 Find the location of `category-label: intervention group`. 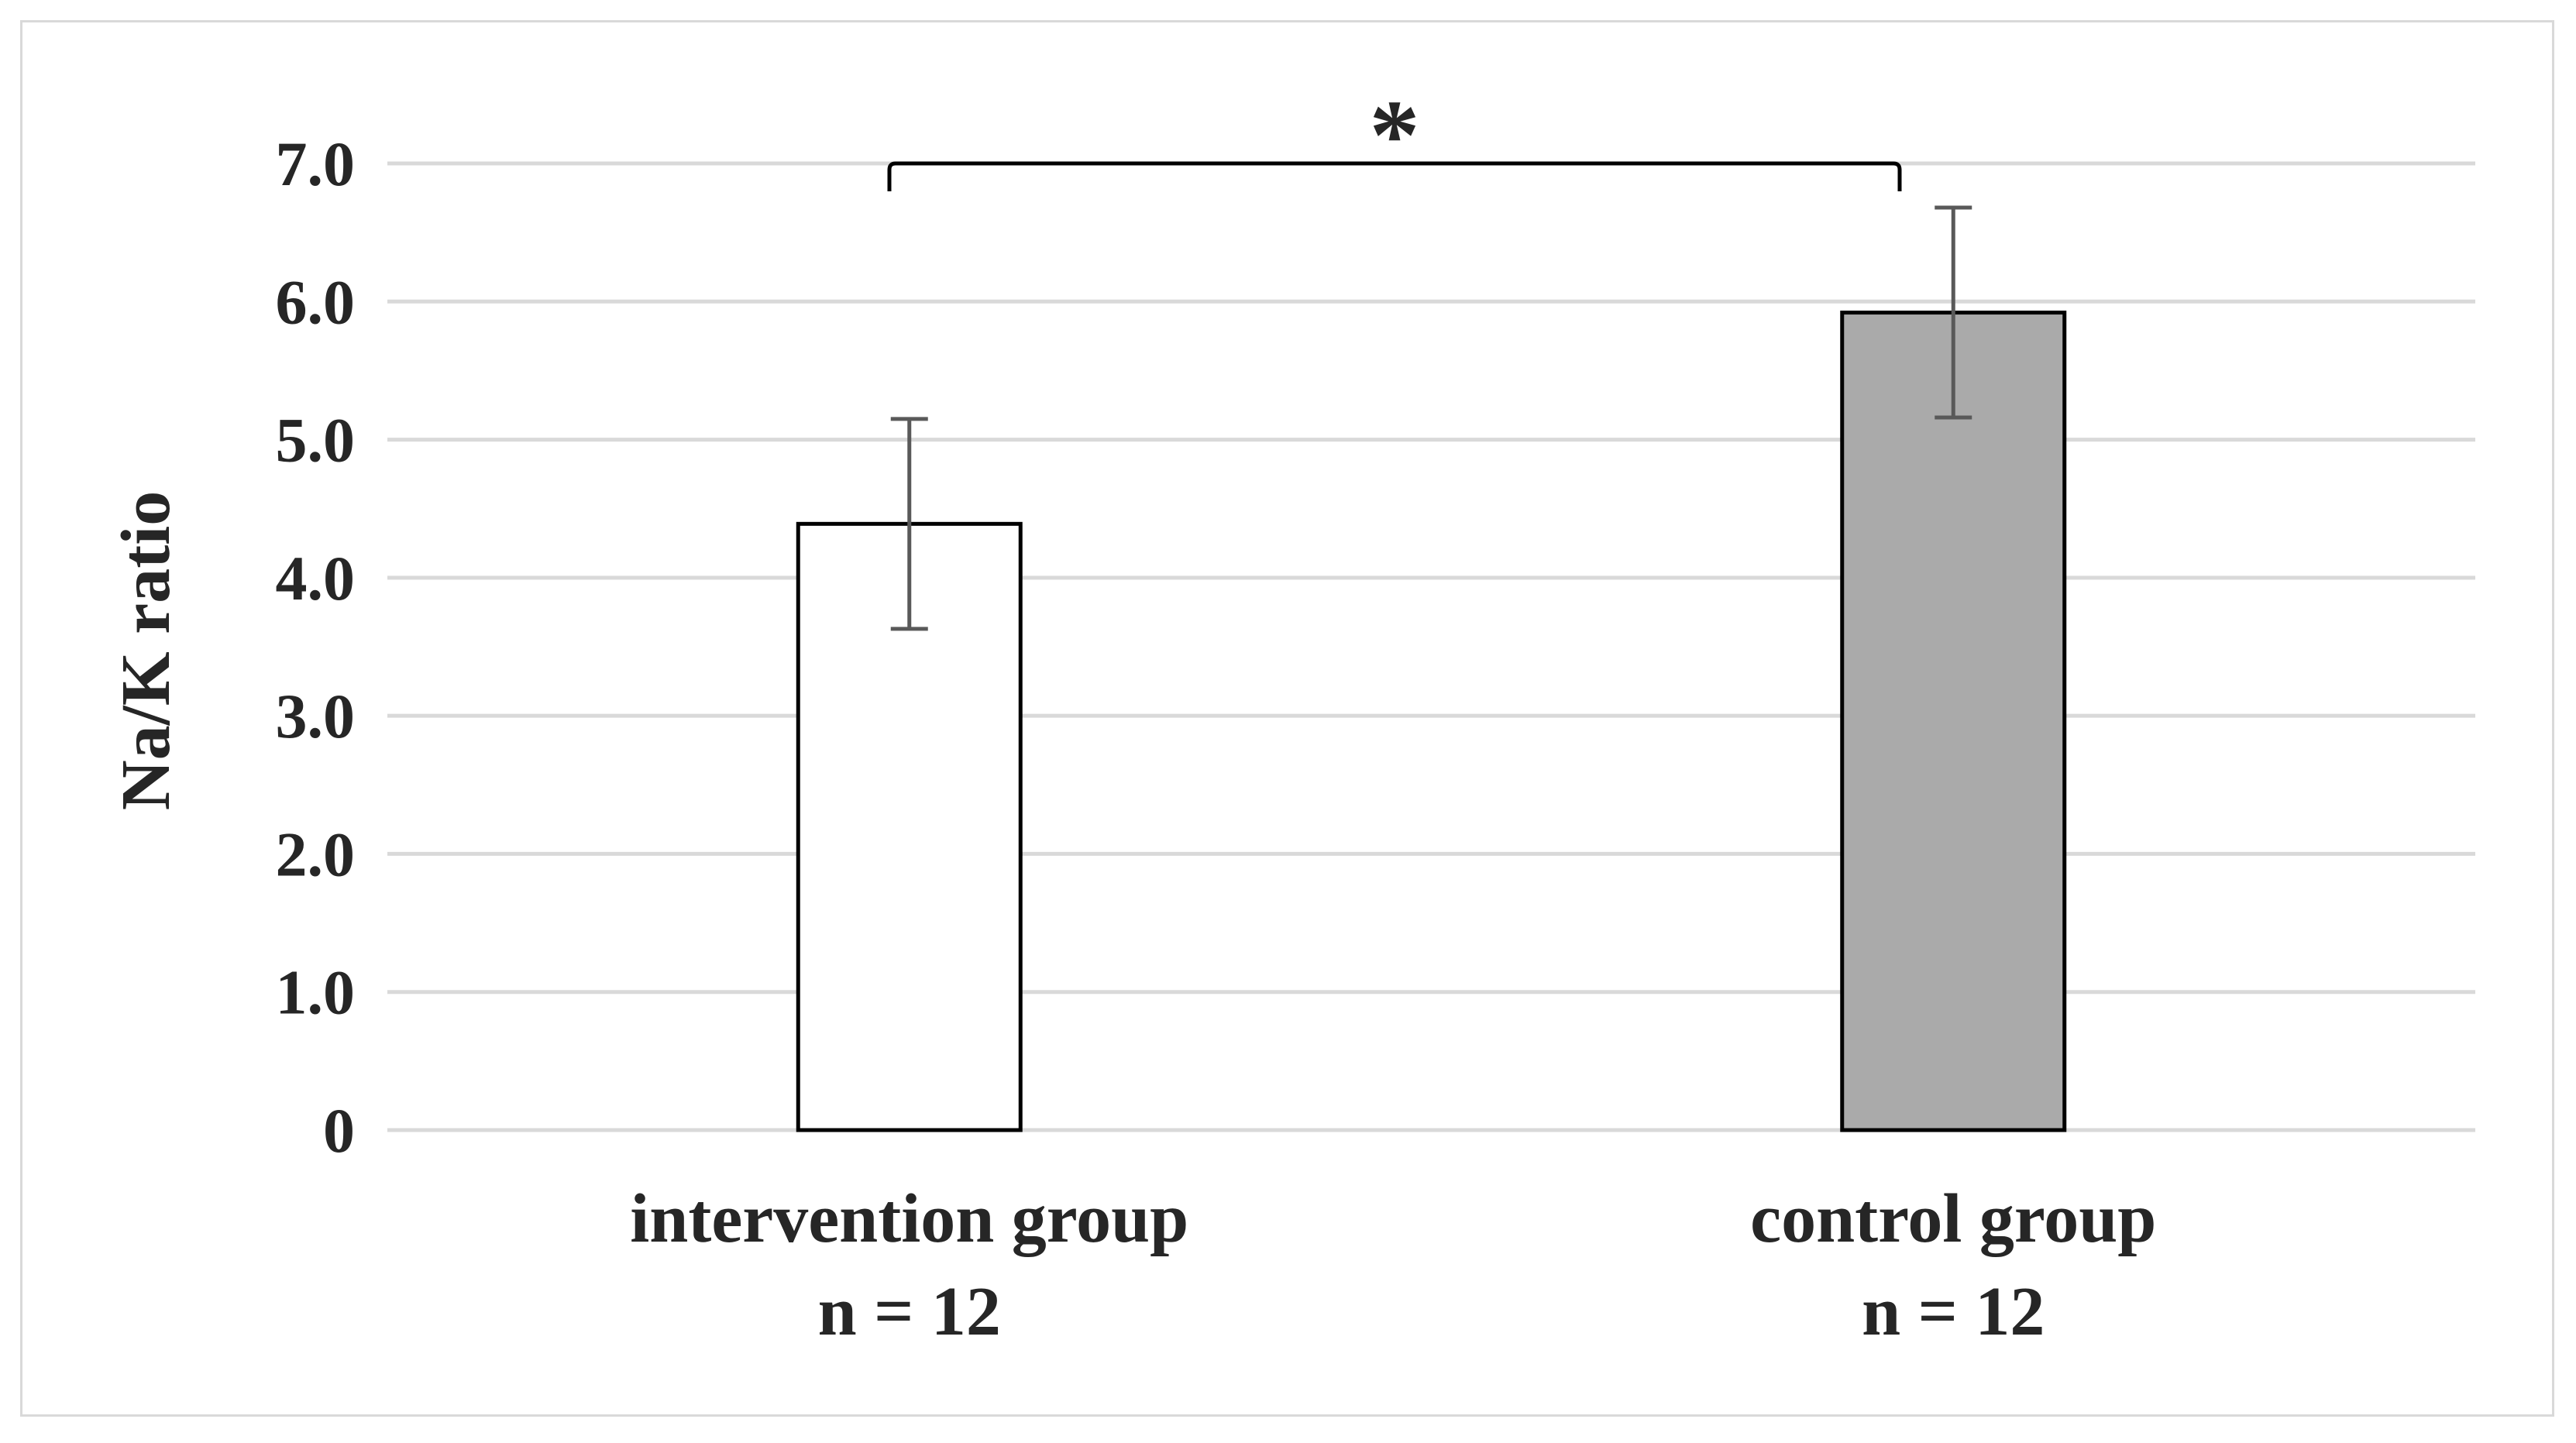

category-label: intervention group is located at coordinates (909, 1218).